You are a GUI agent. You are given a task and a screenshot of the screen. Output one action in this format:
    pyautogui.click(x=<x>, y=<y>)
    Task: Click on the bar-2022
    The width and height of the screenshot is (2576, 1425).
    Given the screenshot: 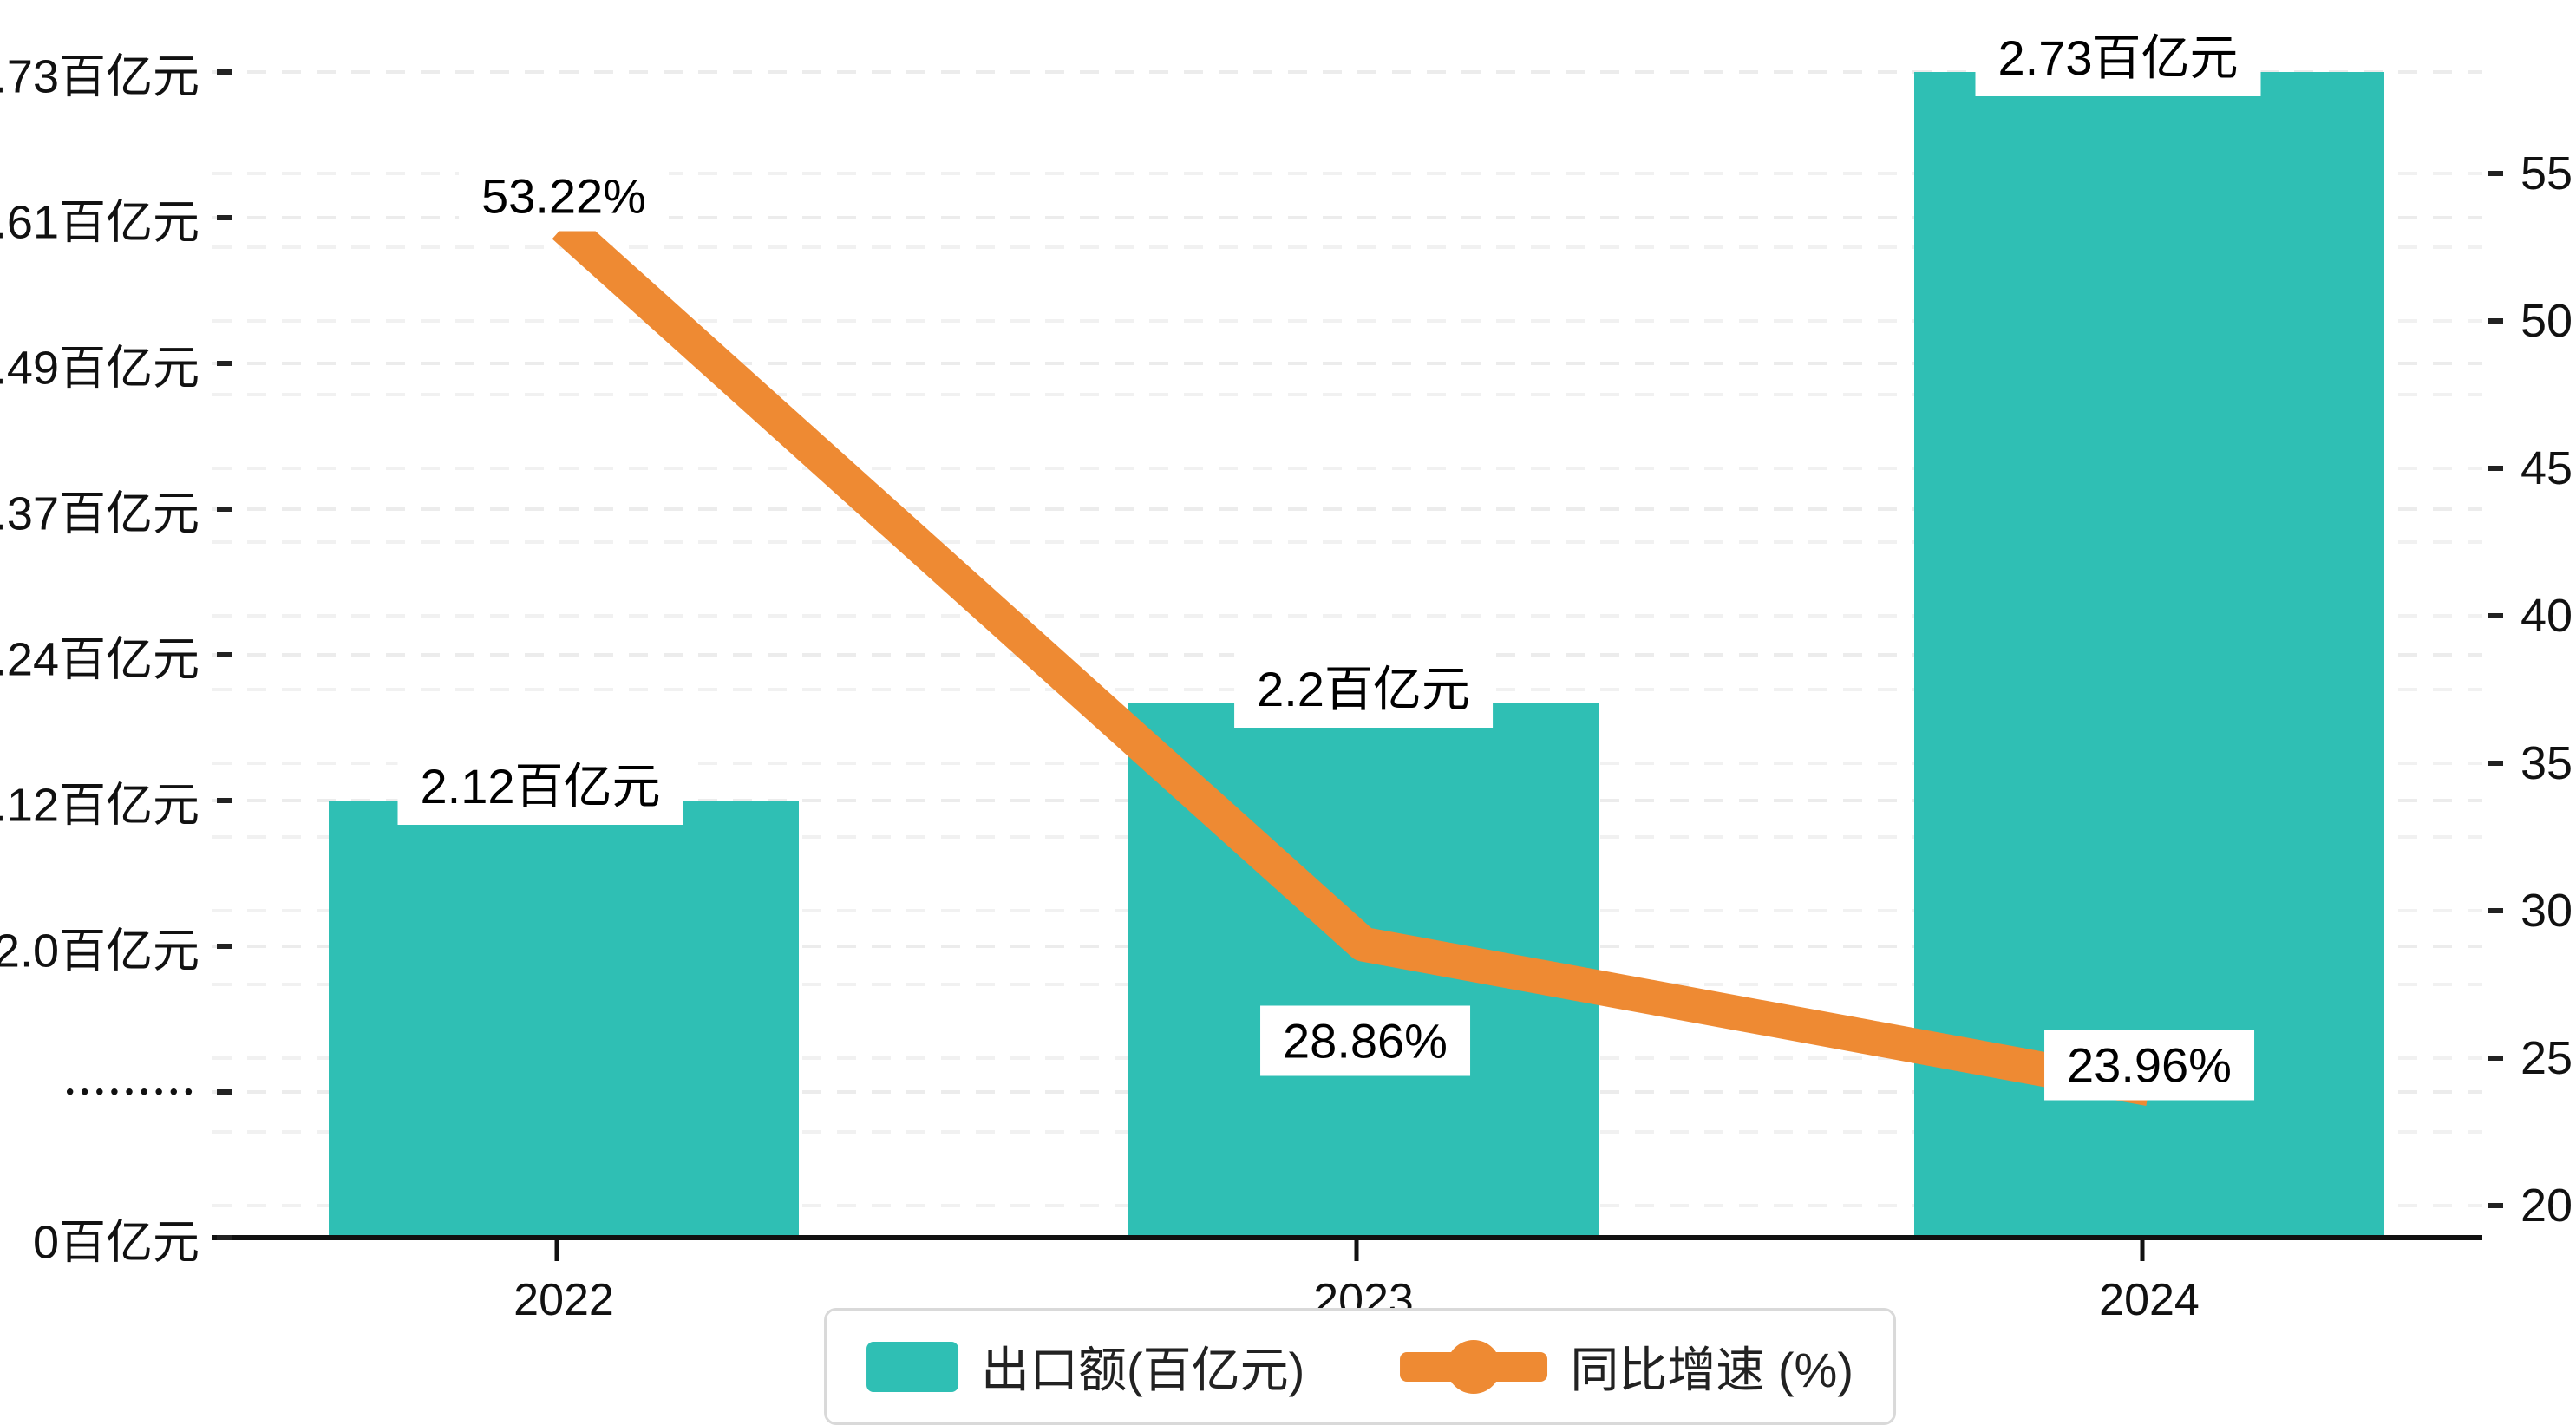 What is the action you would take?
    pyautogui.click(x=564, y=1019)
    